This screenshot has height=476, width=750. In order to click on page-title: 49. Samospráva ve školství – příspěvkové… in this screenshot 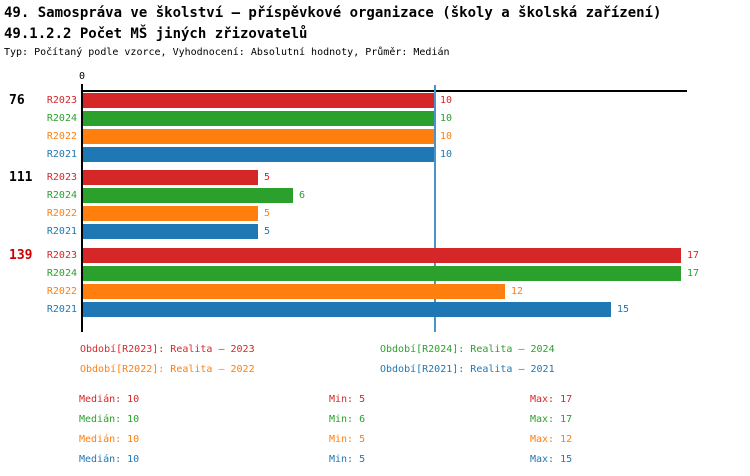, I will do `click(333, 13)`.